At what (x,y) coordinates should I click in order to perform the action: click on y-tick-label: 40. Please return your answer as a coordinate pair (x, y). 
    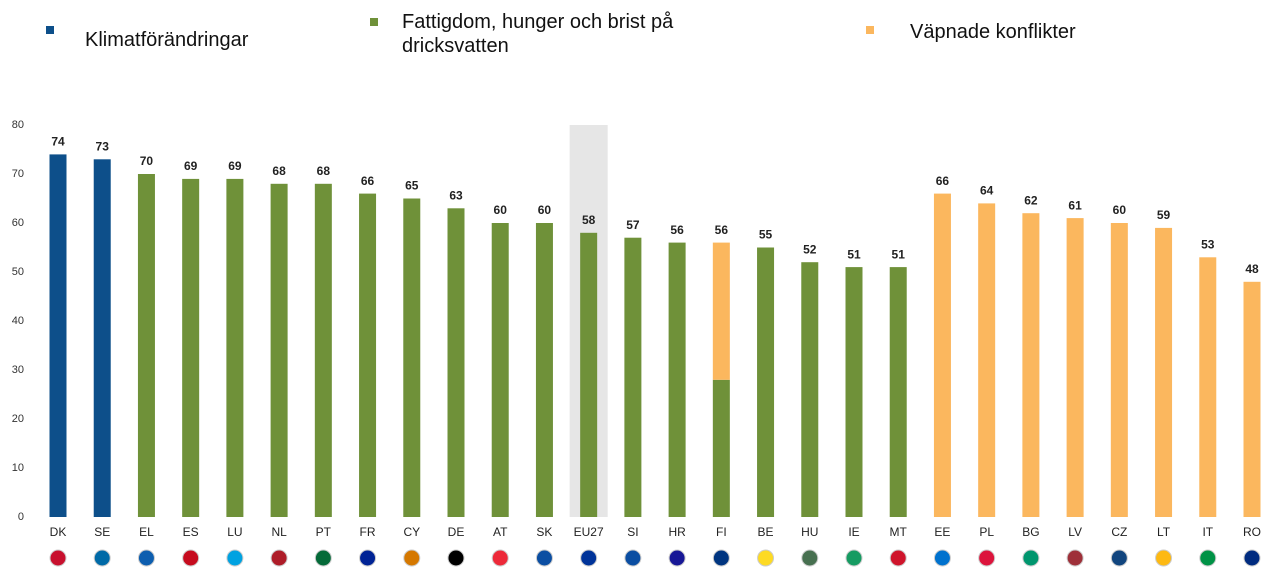
    Looking at the image, I should click on (18, 321).